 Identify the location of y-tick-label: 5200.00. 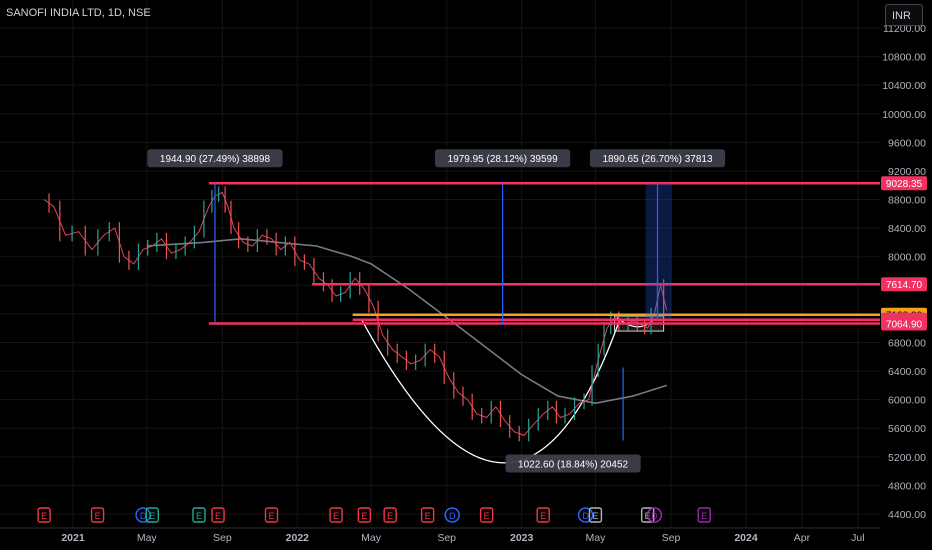
(907, 458).